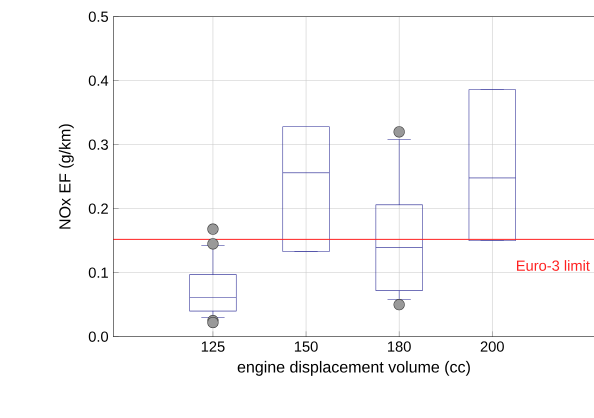 The height and width of the screenshot is (418, 594). Describe the element at coordinates (98, 336) in the screenshot. I see `y-tick-label: 0.0` at that location.